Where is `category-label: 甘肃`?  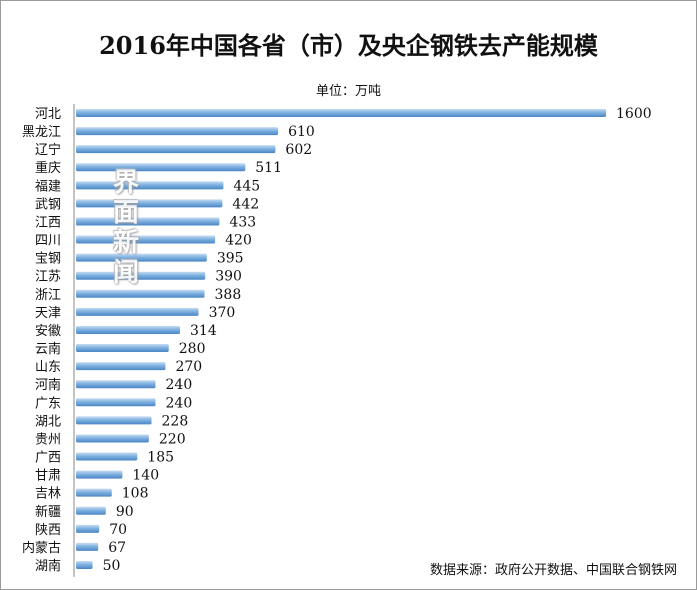 category-label: 甘肃 is located at coordinates (48, 476).